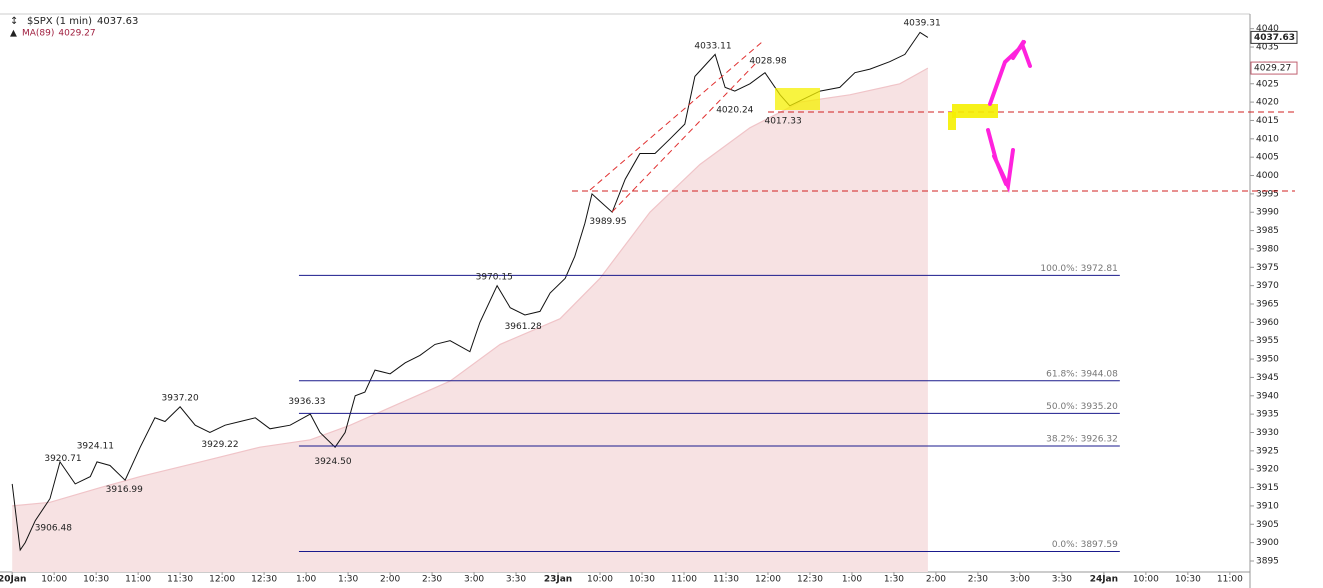 The width and height of the screenshot is (1323, 588). I want to click on high-label: 3936.33, so click(306, 402).